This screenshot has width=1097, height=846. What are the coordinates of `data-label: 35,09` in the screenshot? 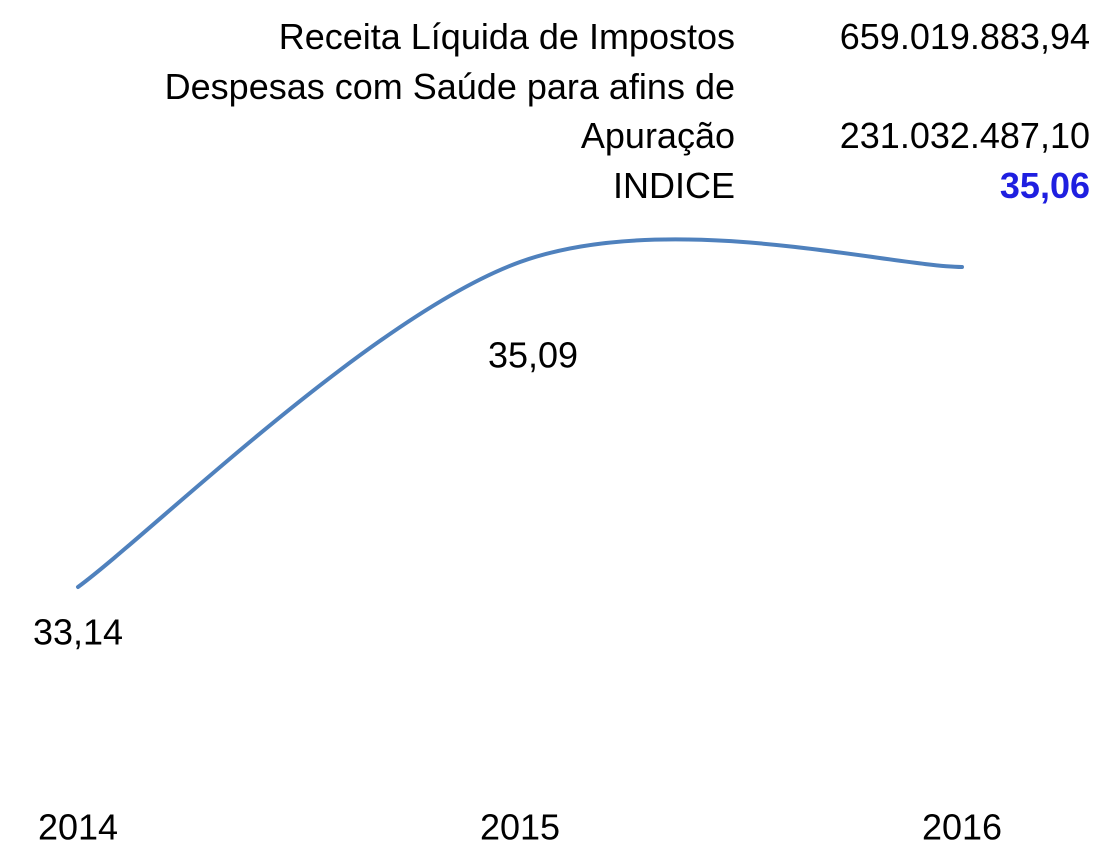 It's located at (533, 355).